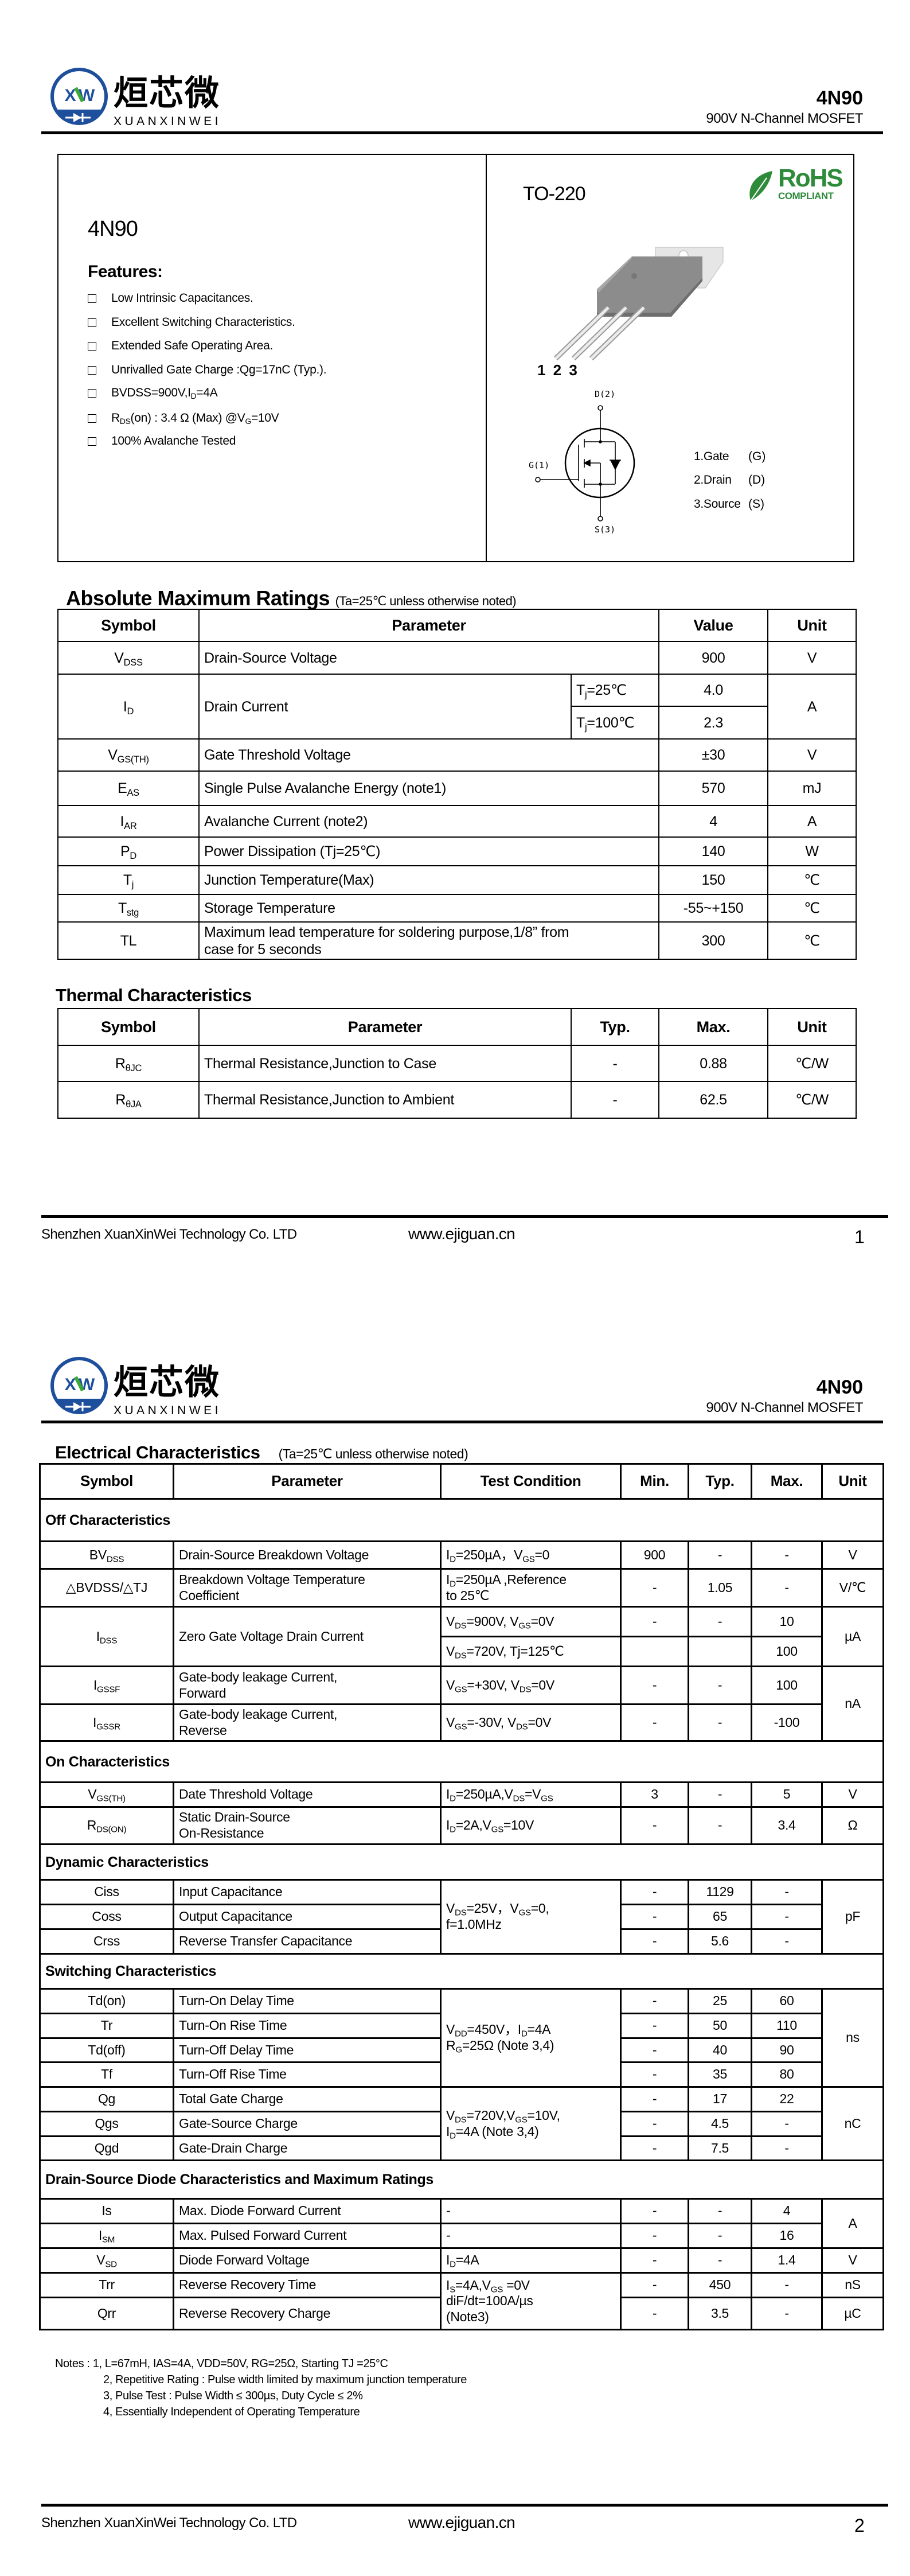 The width and height of the screenshot is (910, 2576). Describe the element at coordinates (107, 1917) in the screenshot. I see `table-cell: Coss` at that location.